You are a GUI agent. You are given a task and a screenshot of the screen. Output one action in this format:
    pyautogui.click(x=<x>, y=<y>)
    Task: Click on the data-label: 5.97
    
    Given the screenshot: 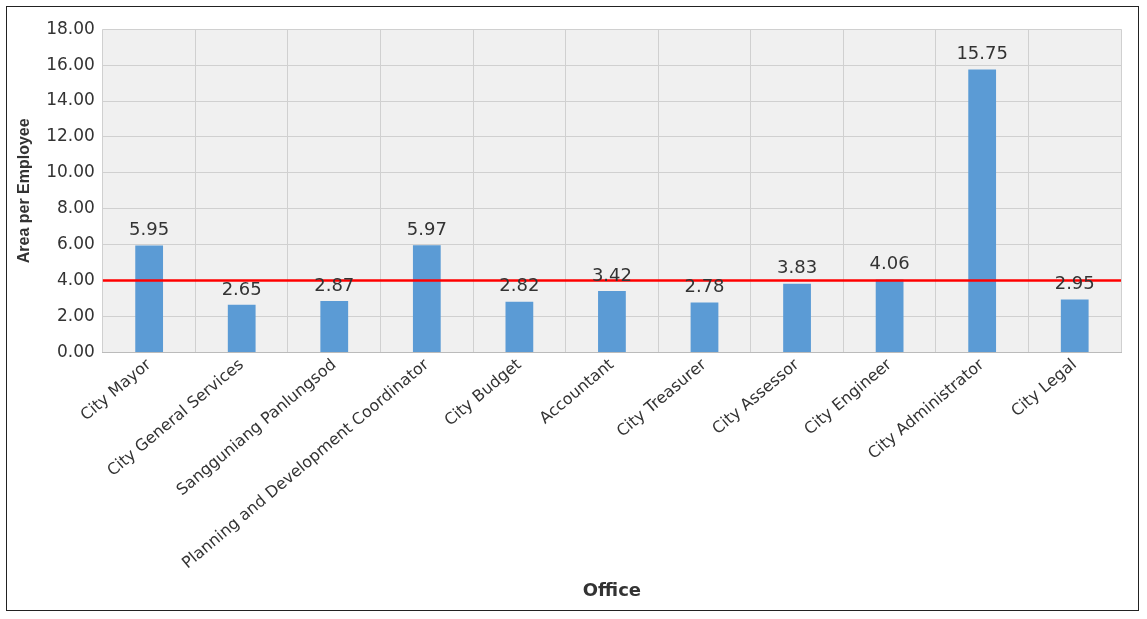 What is the action you would take?
    pyautogui.click(x=426, y=228)
    